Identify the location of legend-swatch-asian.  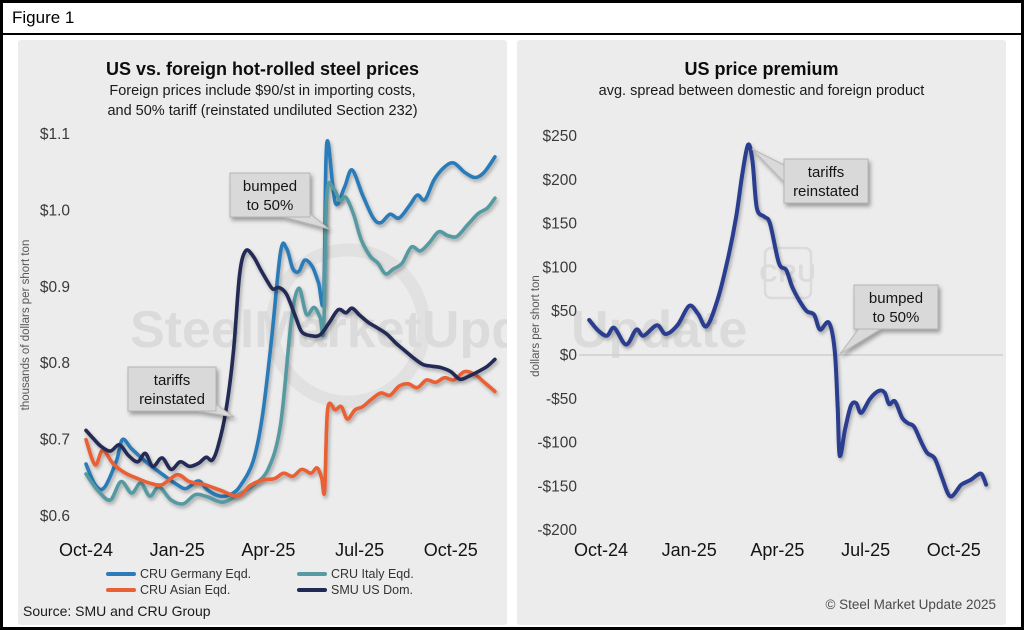
(121, 590).